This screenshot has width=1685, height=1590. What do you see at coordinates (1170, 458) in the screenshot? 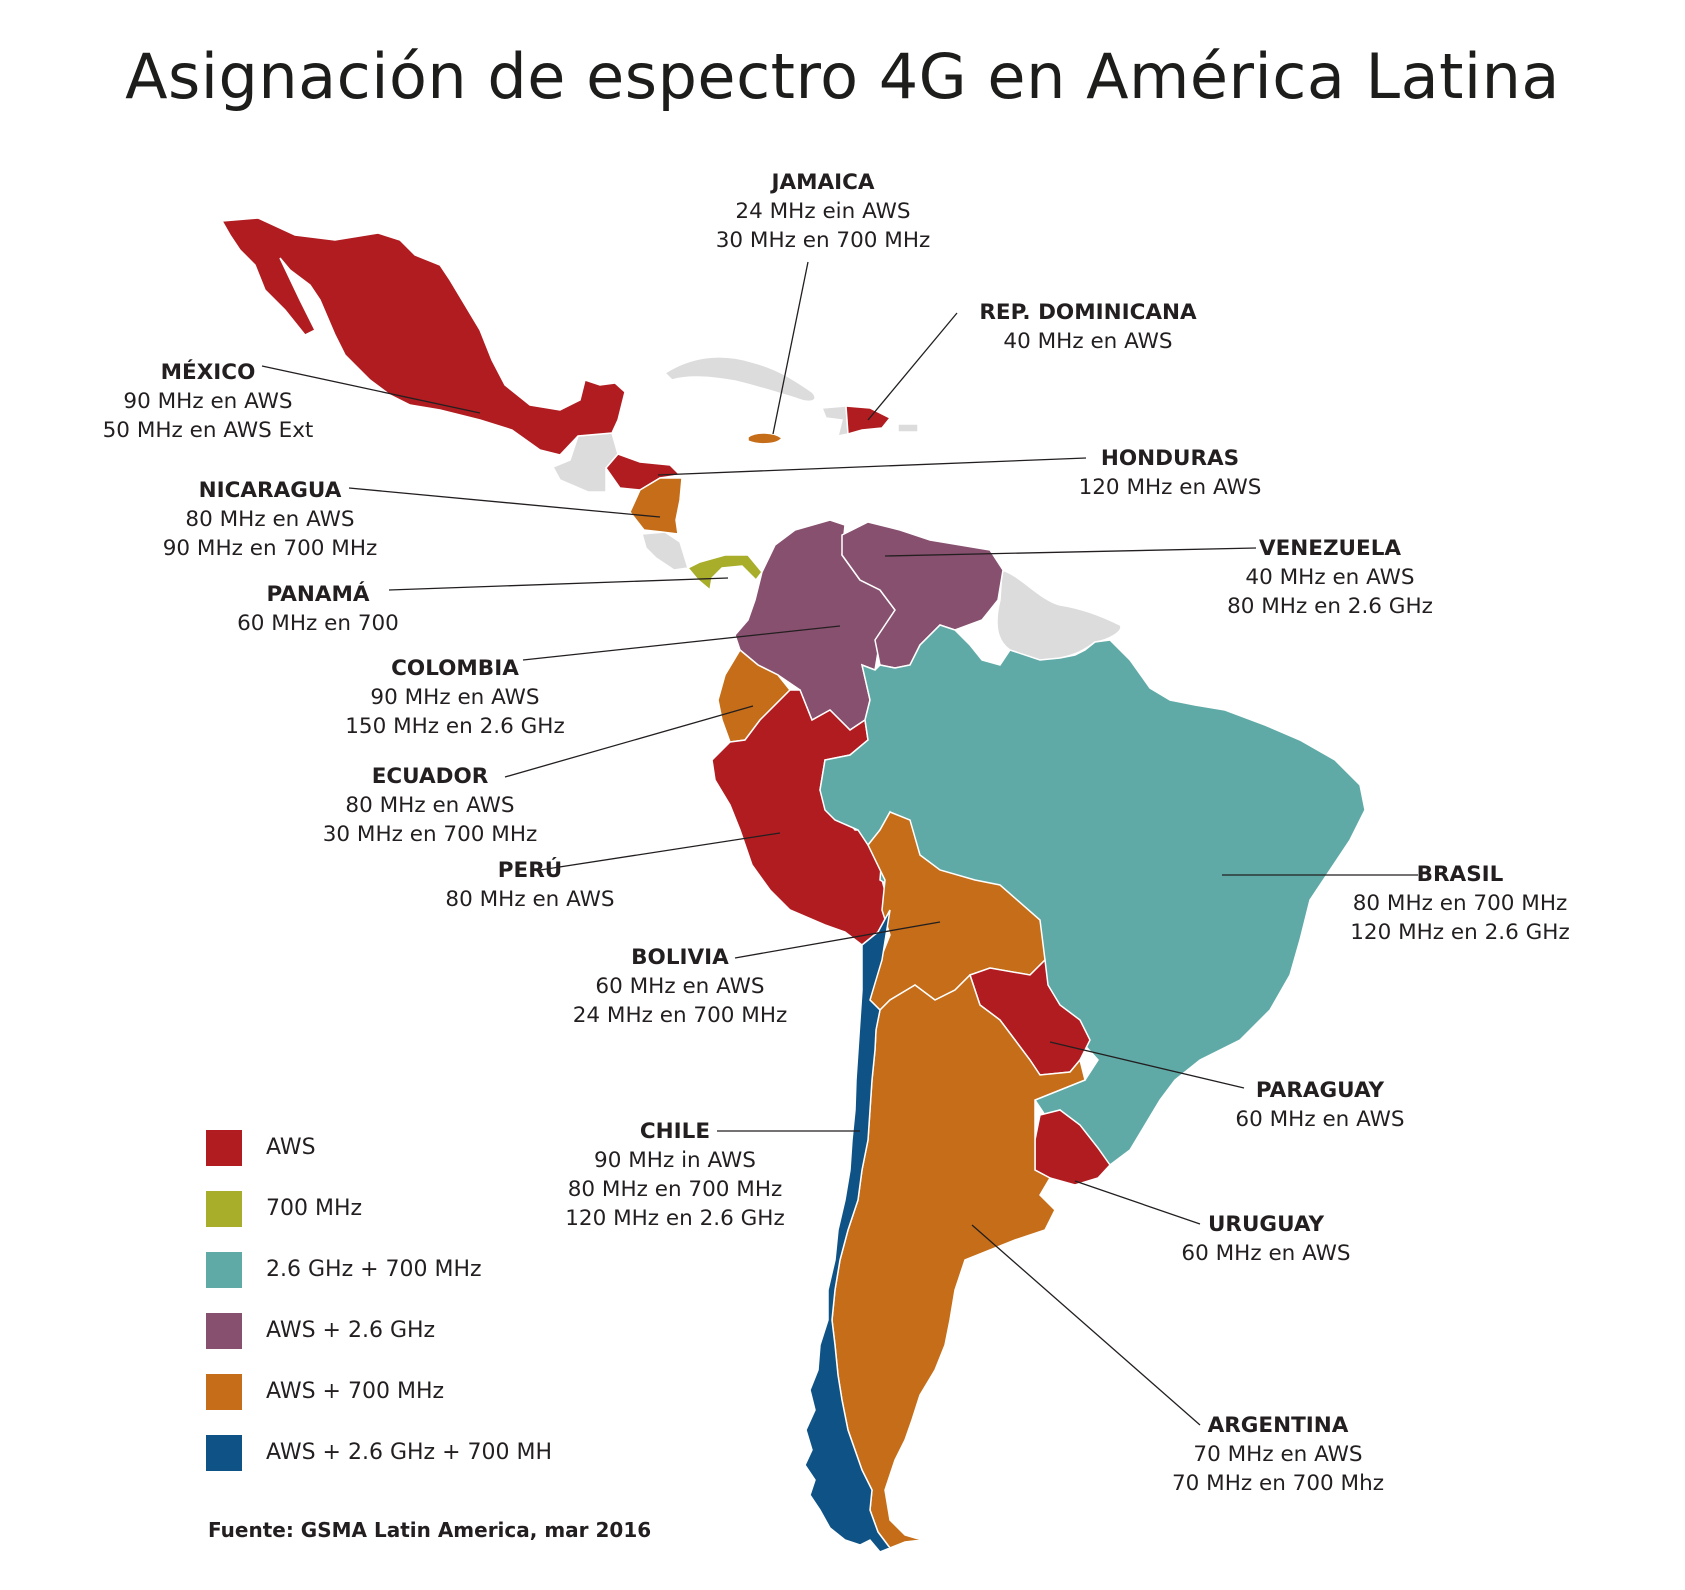
I see `country-name: HONDURAS` at bounding box center [1170, 458].